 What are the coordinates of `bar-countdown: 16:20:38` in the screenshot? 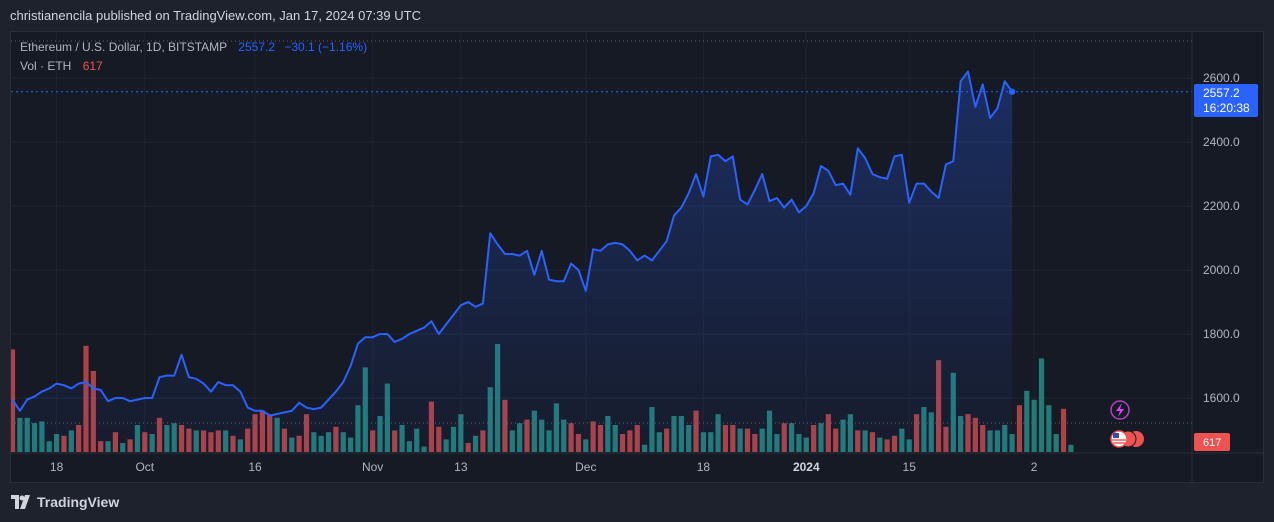 It's located at (1226, 108).